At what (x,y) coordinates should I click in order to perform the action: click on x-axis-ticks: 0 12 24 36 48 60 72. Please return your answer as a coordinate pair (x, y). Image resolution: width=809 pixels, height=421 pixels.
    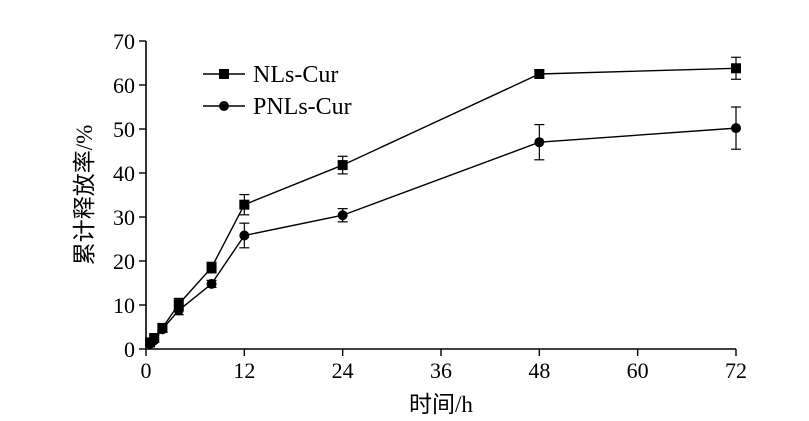
    Looking at the image, I should click on (444, 366).